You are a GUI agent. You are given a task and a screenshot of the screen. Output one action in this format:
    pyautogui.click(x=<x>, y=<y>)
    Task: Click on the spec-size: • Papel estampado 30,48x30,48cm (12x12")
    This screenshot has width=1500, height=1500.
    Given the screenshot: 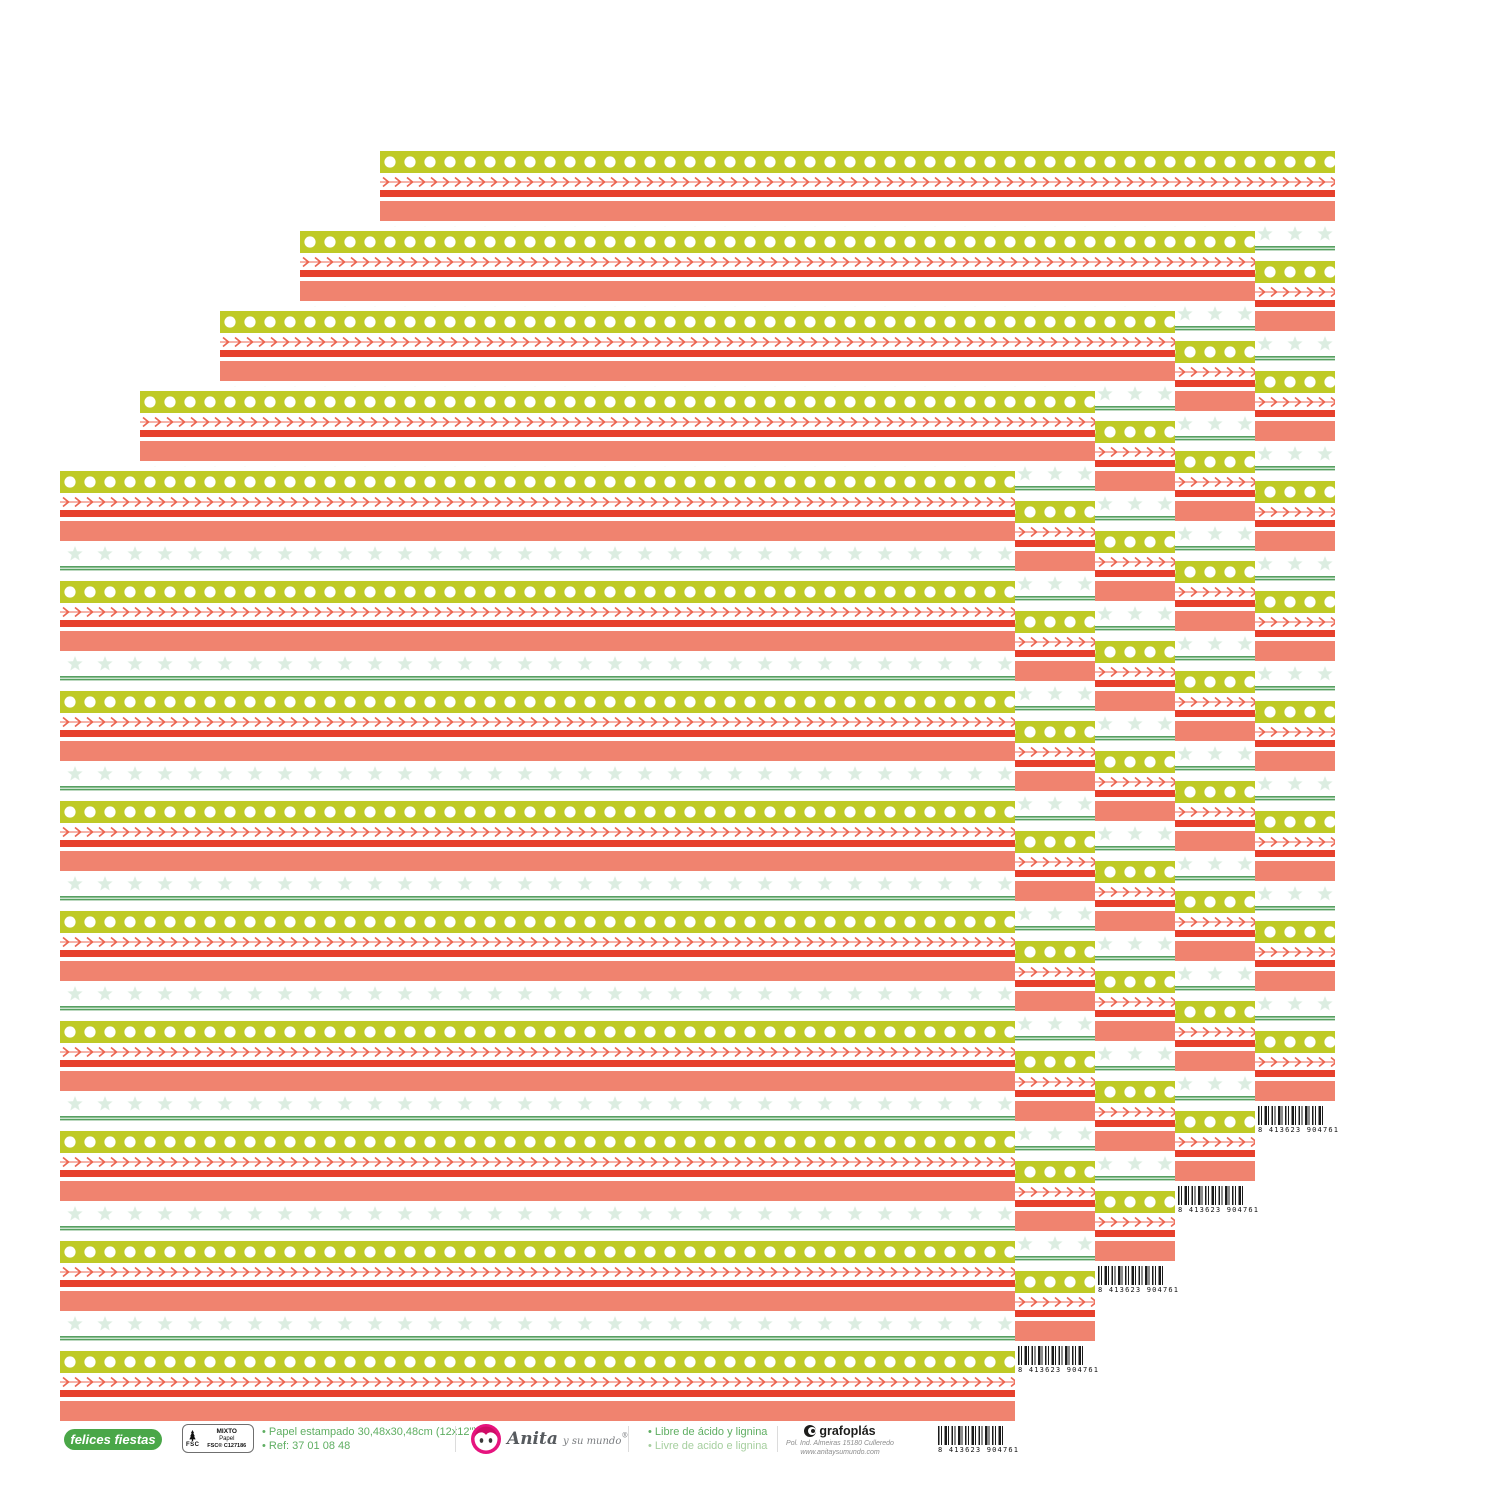 What is the action you would take?
    pyautogui.click(x=370, y=1432)
    